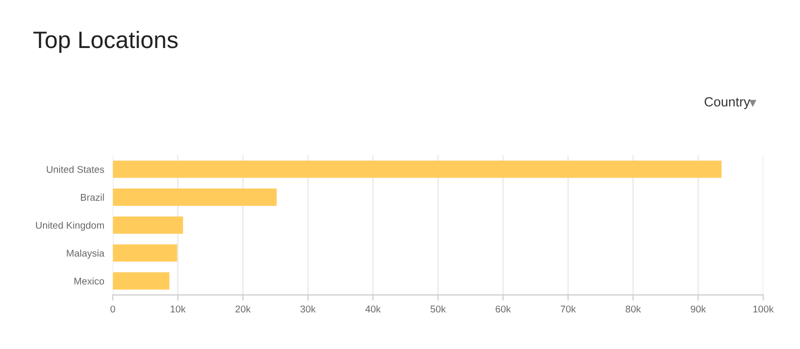  I want to click on x-tick-label: 100k, so click(763, 308).